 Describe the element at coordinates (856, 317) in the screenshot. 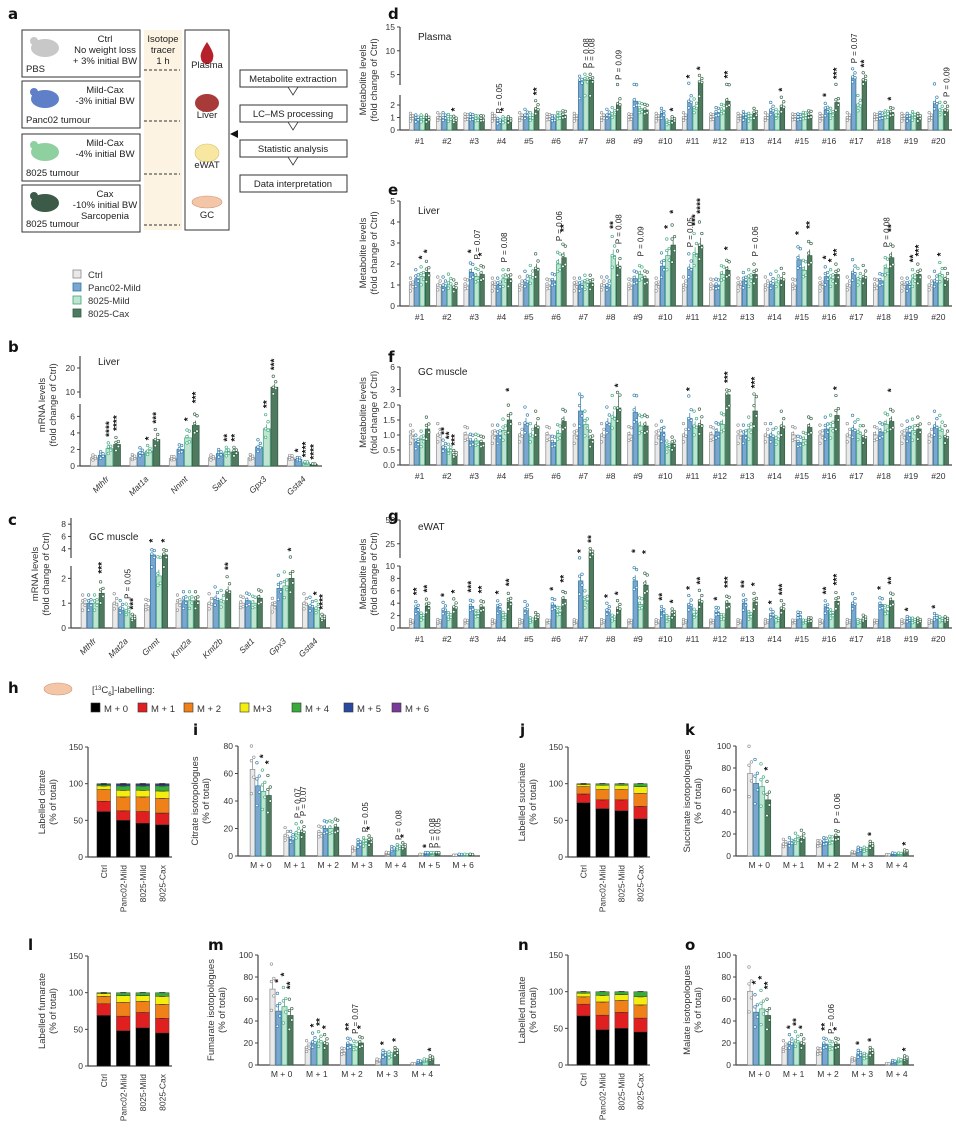

I see `category-label: #17` at that location.